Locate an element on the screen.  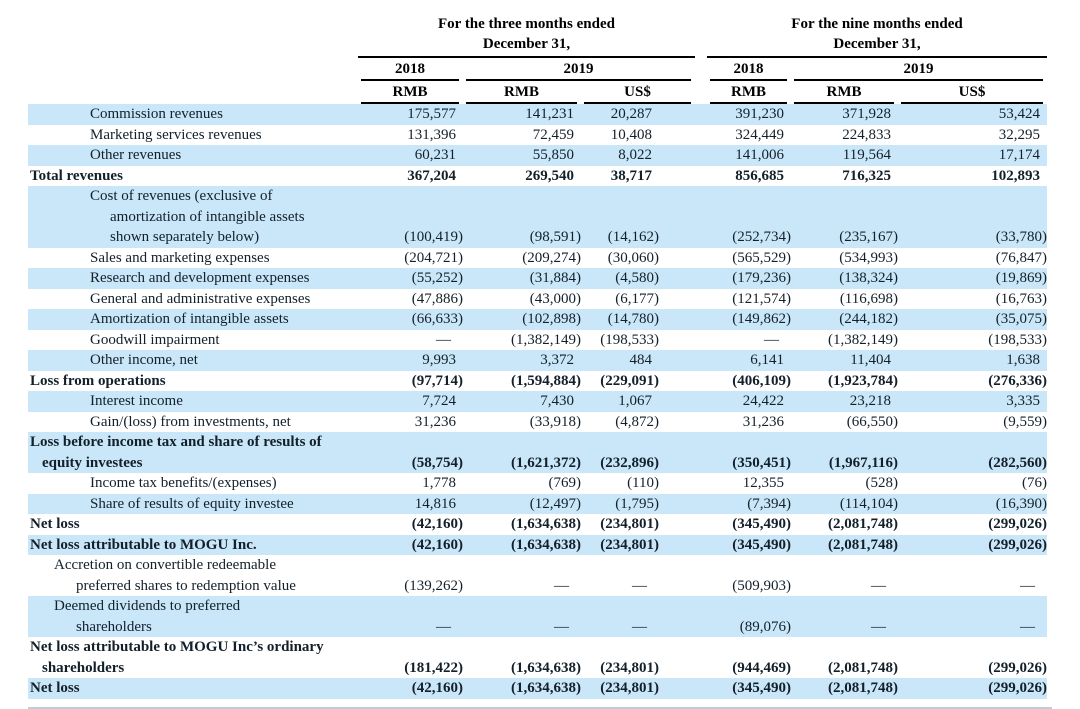
cell-value: 3,372 is located at coordinates (522, 360).